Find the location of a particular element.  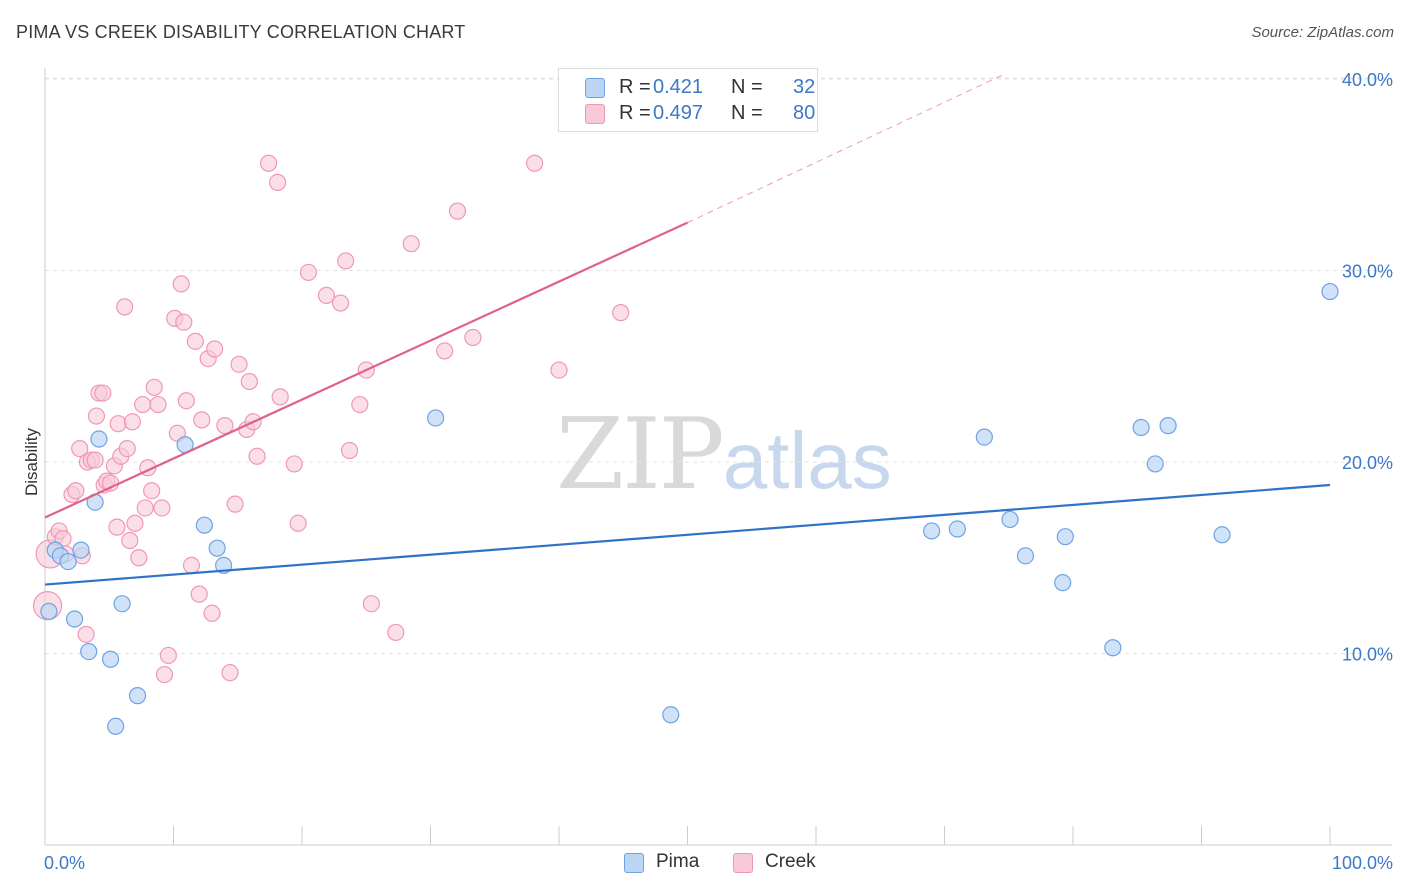

x-tick-label-min: 0.0% is located at coordinates (64, 863).